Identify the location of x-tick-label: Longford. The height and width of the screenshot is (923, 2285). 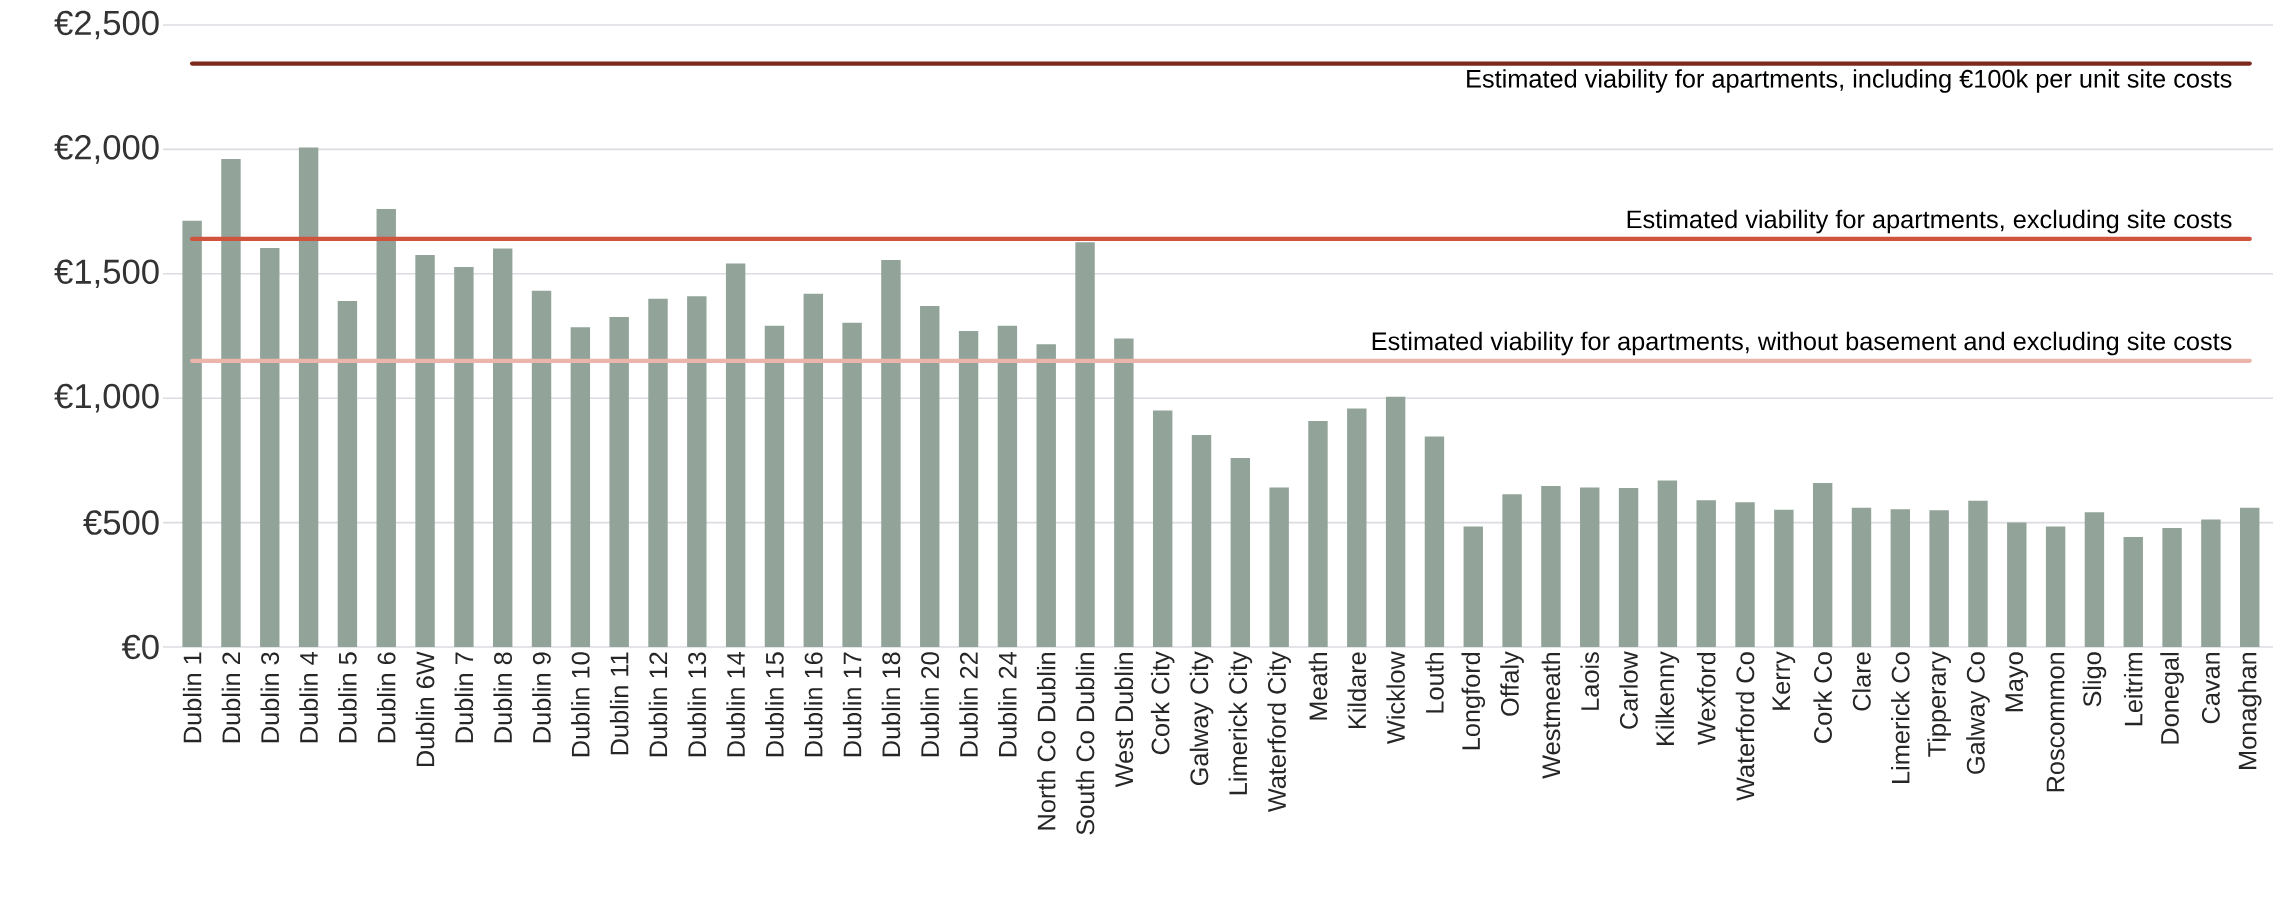
(1473, 701).